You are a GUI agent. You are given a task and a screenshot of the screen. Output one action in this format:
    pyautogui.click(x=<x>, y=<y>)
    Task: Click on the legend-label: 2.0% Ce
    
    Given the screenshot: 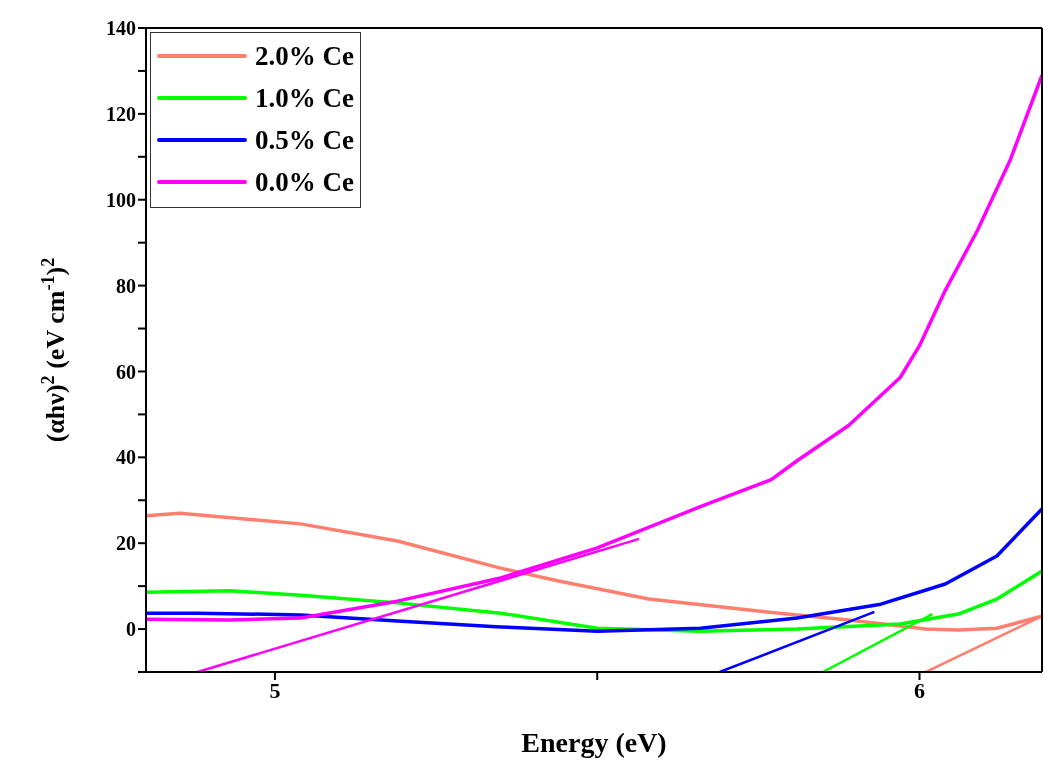 What is the action you would take?
    pyautogui.click(x=304, y=56)
    